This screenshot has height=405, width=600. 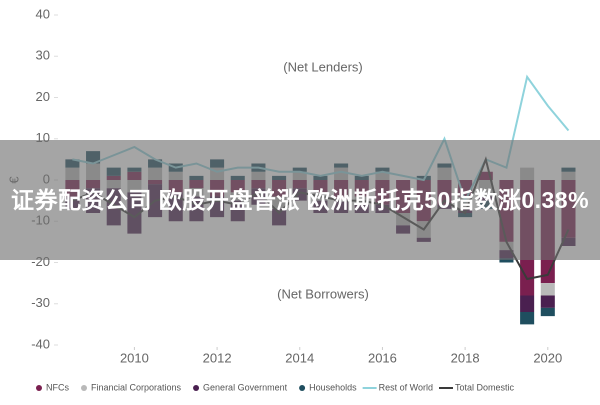 What do you see at coordinates (547, 357) in the screenshot?
I see `x-tick-label: 2020` at bounding box center [547, 357].